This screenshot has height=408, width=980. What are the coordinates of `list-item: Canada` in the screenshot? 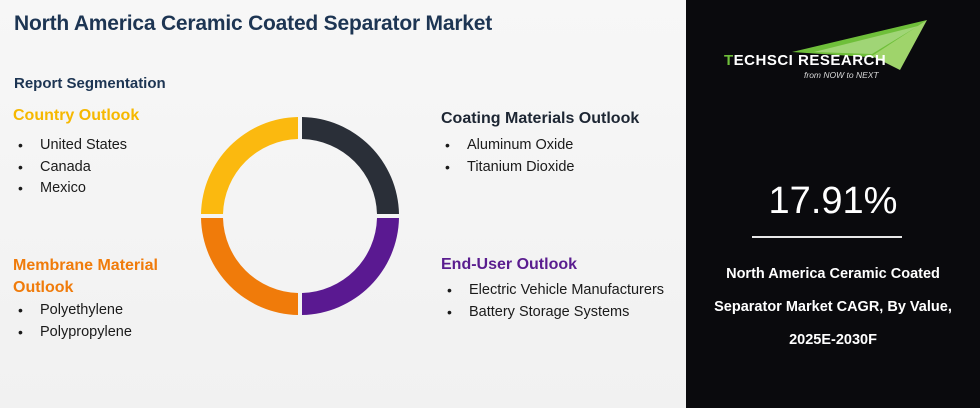 It's located at (70, 168).